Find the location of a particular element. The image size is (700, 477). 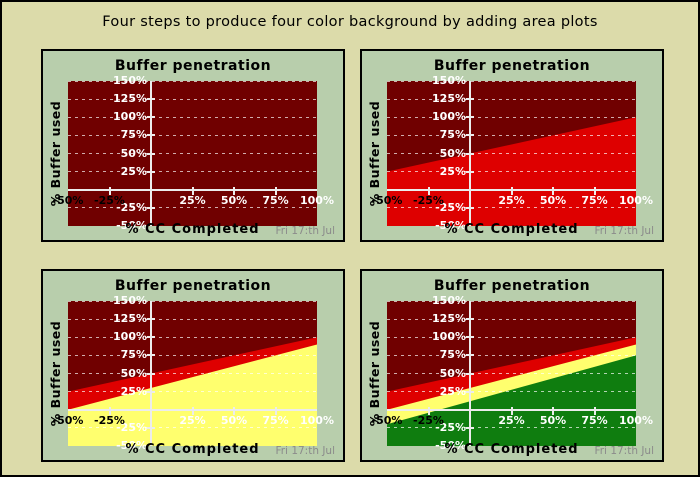

x-tick-label: 75% is located at coordinates (594, 200).